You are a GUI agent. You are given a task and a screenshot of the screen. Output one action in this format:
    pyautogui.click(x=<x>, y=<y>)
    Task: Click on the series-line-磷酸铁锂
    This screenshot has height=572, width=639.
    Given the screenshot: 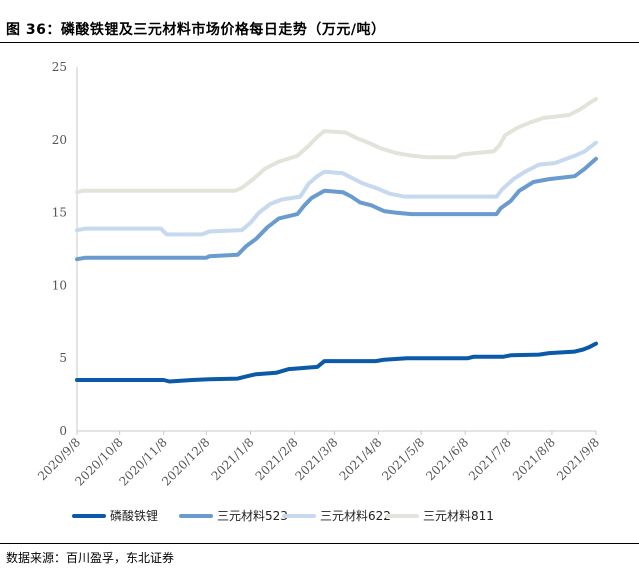 What is the action you would take?
    pyautogui.click(x=336, y=362)
    